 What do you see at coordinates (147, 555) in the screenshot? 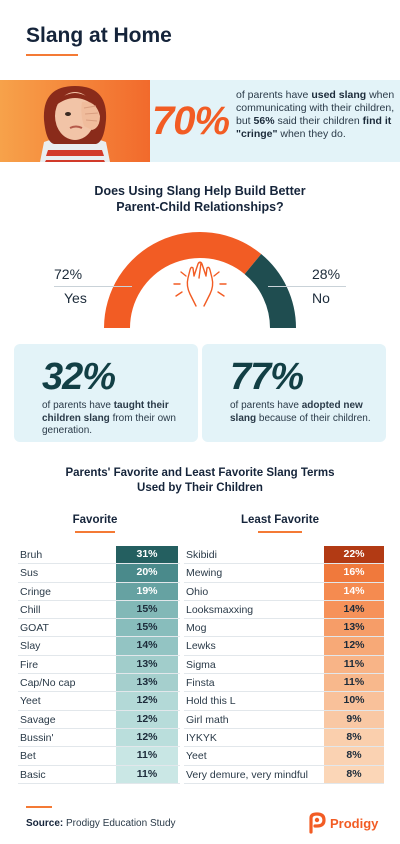
I see `slang-percent: 31%` at bounding box center [147, 555].